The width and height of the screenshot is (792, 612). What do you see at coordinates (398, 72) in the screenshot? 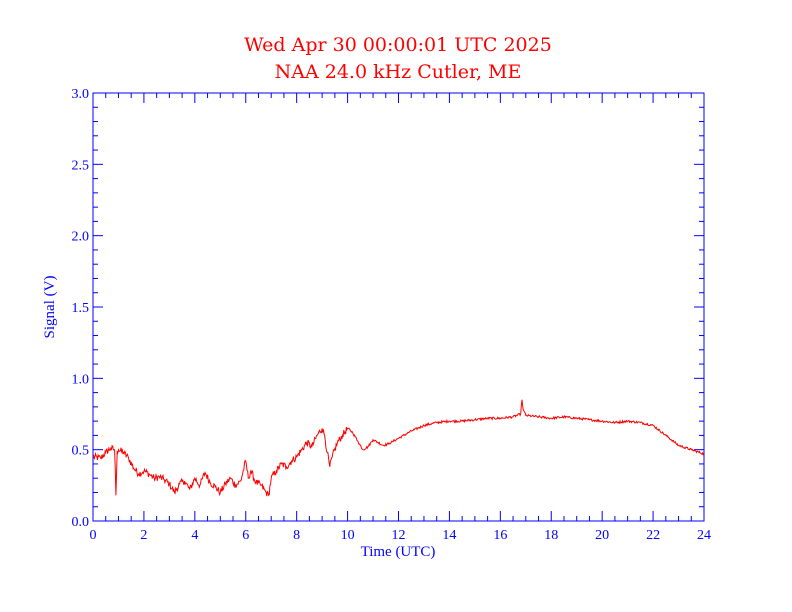
I see `chart-subtitle: NAA 24.0 kHz Cutler, ME` at bounding box center [398, 72].